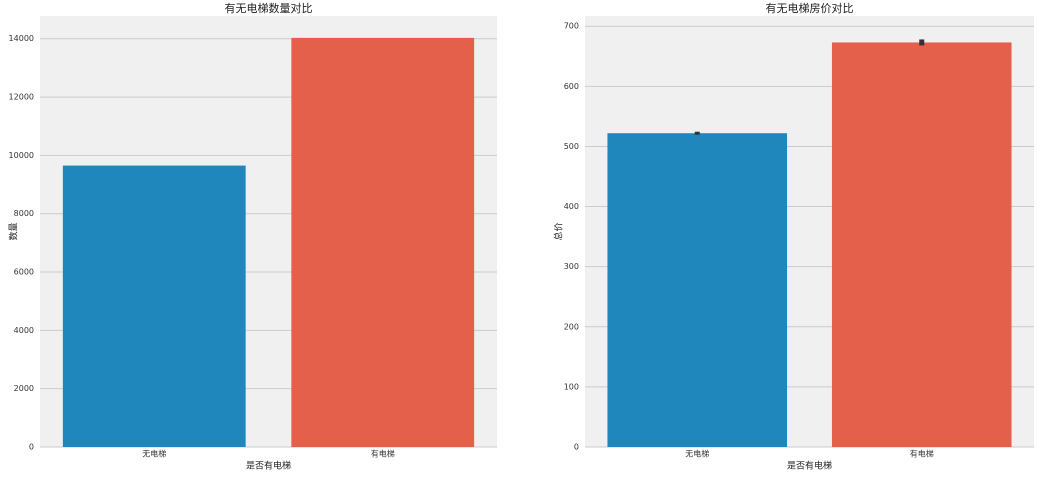  What do you see at coordinates (24, 330) in the screenshot?
I see `y-tick-label: 4000` at bounding box center [24, 330].